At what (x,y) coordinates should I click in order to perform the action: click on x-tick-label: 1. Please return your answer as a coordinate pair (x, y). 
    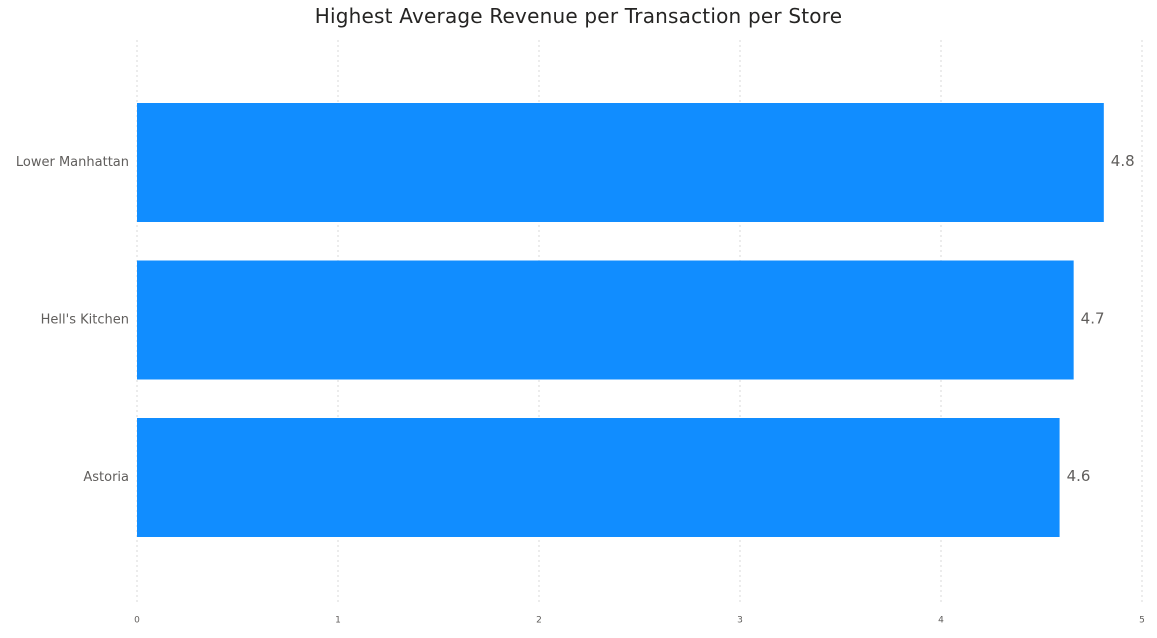
    Looking at the image, I should click on (338, 621).